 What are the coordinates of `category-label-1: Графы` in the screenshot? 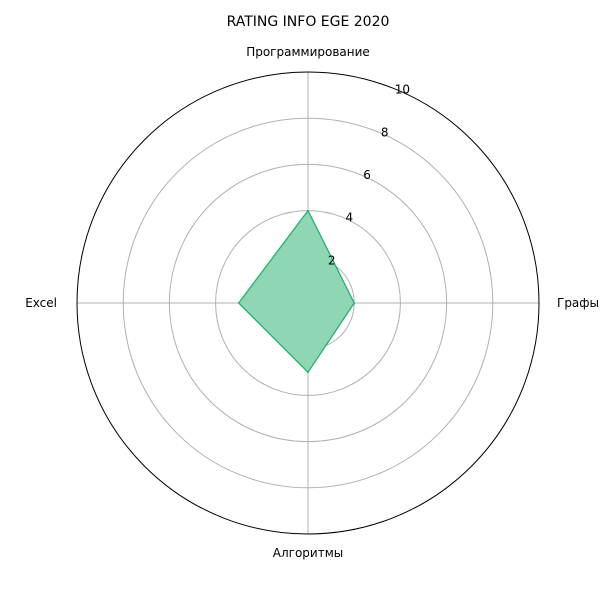 It's located at (578, 303).